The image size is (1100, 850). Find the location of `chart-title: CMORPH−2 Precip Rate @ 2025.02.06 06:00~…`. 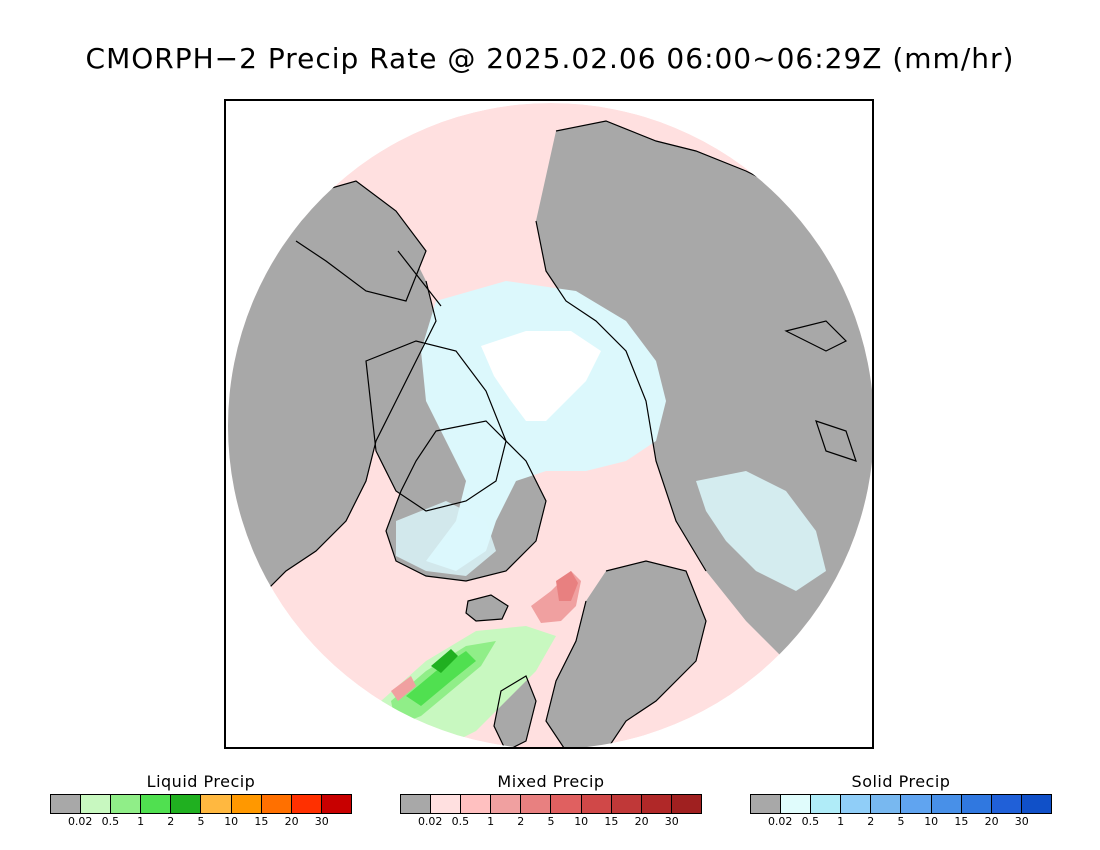

chart-title: CMORPH−2 Precip Rate @ 2025.02.06 06:00~… is located at coordinates (550, 58).